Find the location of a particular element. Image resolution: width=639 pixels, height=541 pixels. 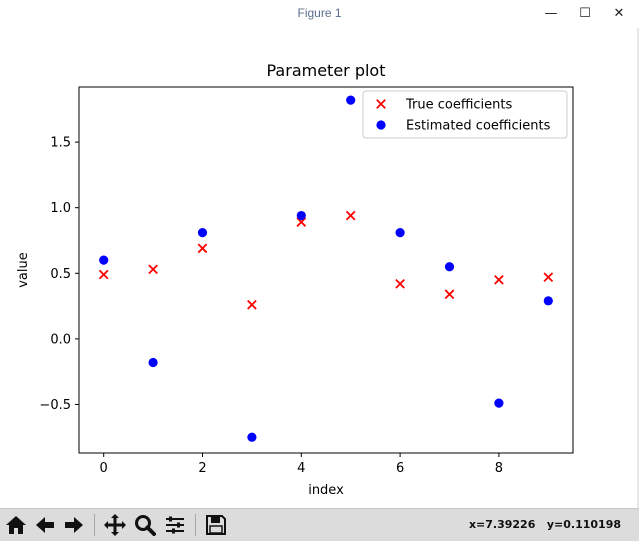

configure-subplots-icon is located at coordinates (175, 525).